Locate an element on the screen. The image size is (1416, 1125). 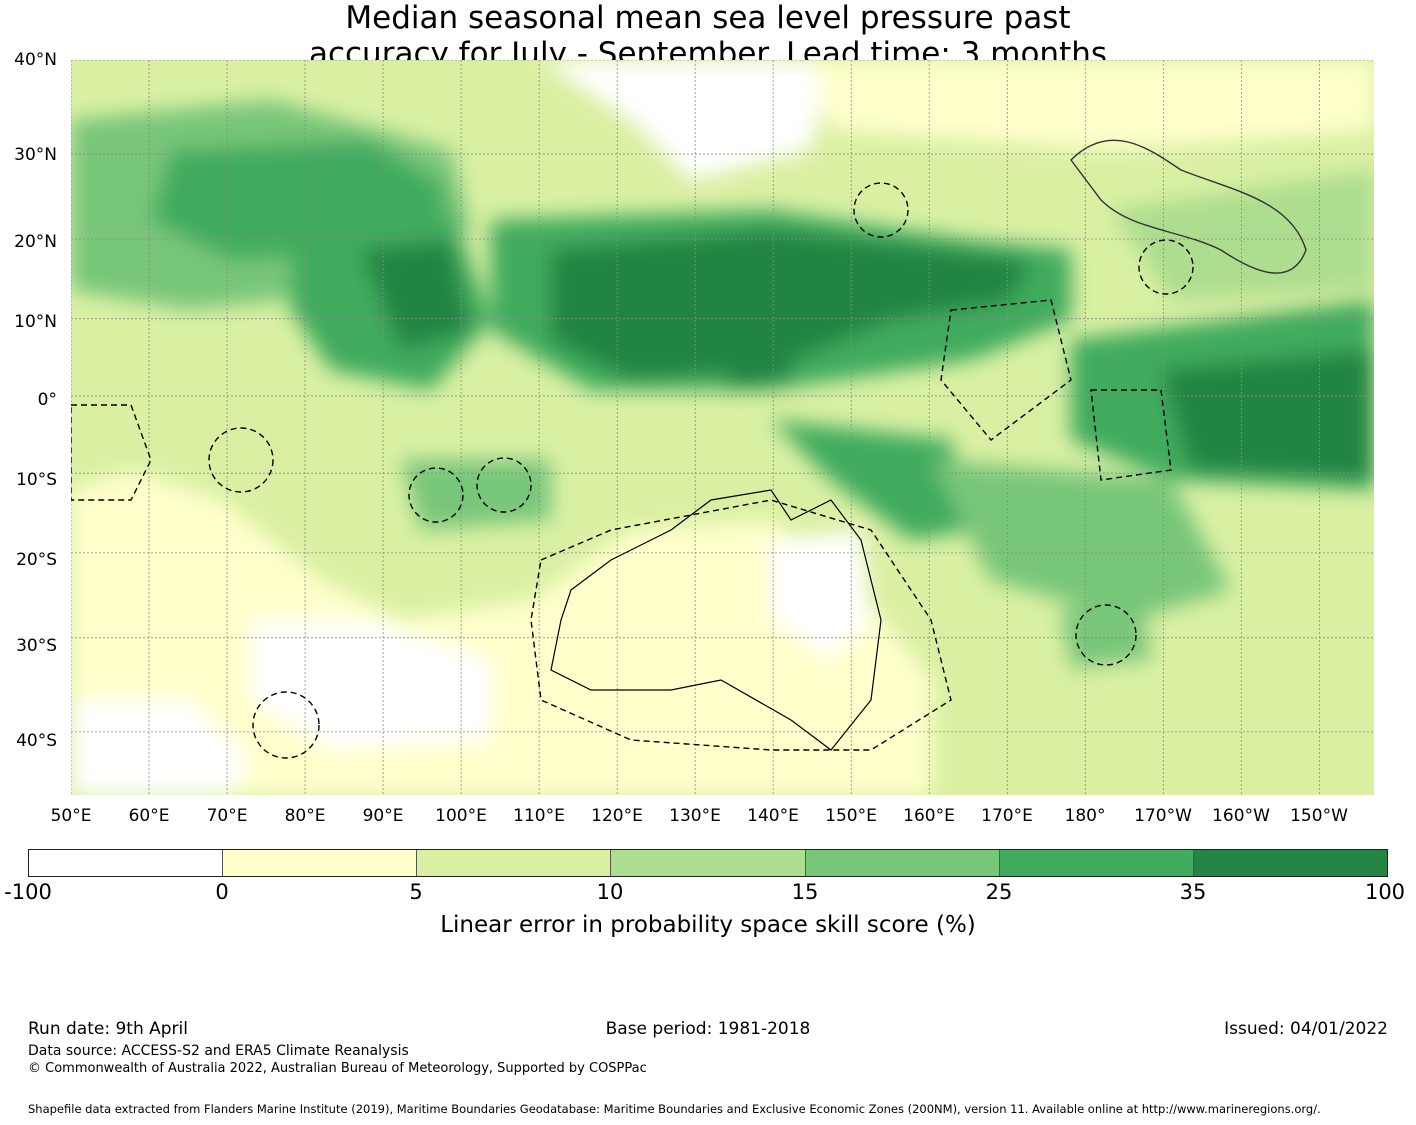
lon-label-130e: 130°E is located at coordinates (695, 816).